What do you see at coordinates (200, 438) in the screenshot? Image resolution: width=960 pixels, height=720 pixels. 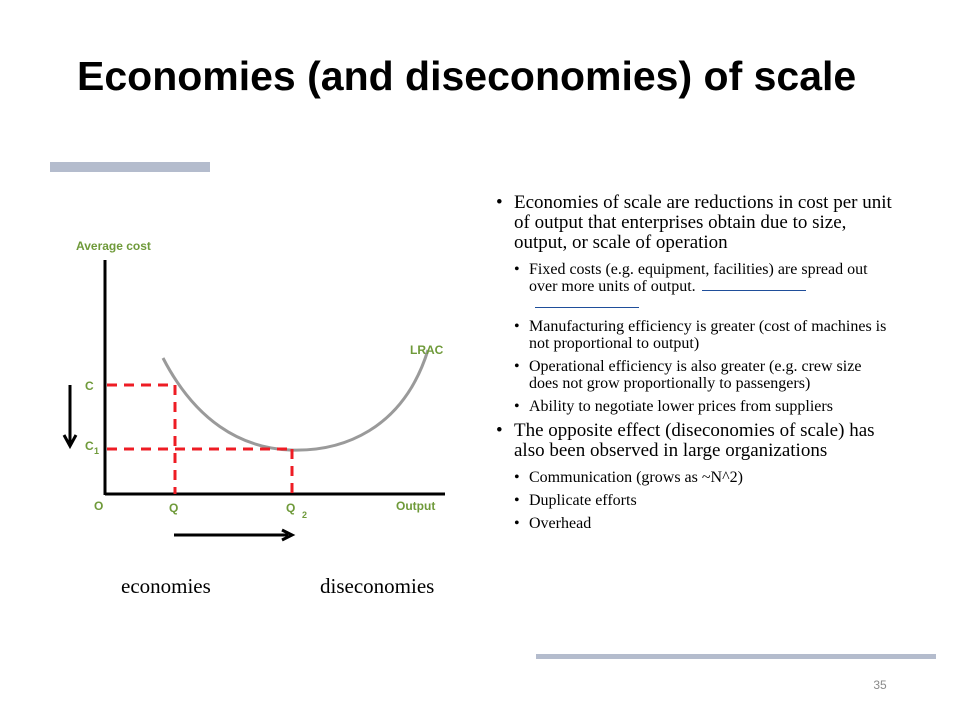 I see `guide-lines` at bounding box center [200, 438].